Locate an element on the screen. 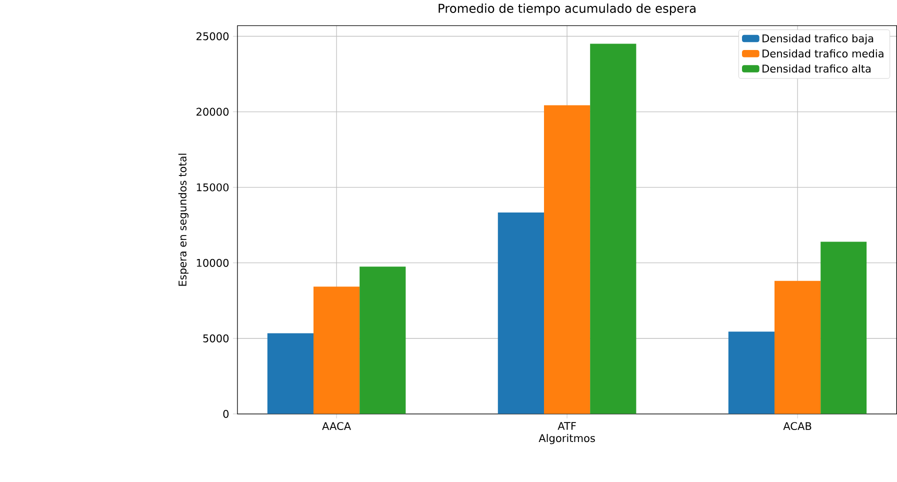 Image resolution: width=897 pixels, height=482 pixels. legend-label: Densidad trafico alta is located at coordinates (816, 68).